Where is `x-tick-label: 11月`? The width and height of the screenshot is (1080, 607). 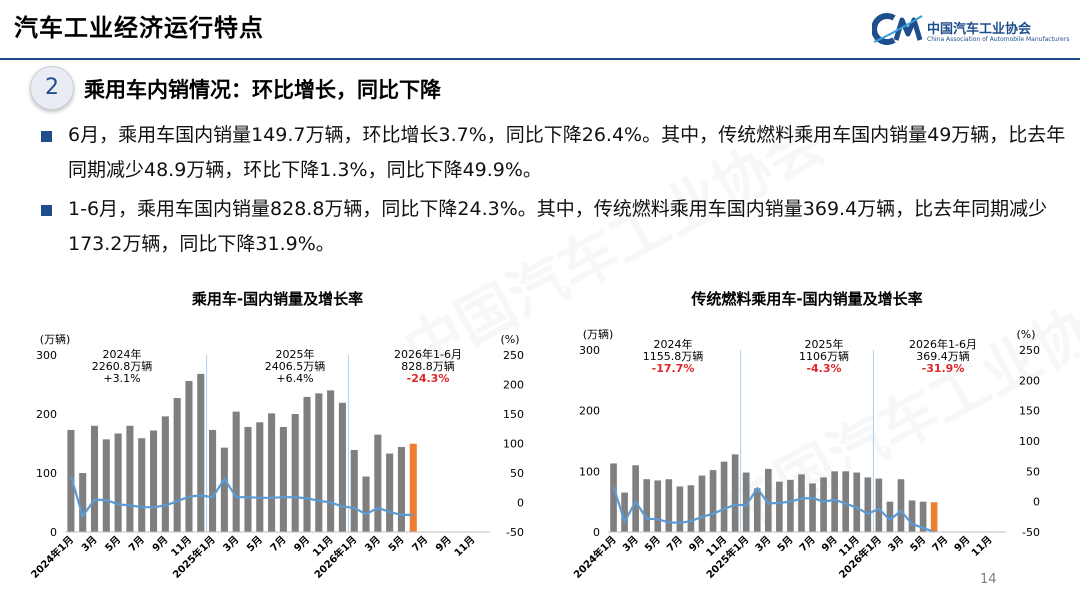 x-tick-label: 11月 is located at coordinates (981, 546).